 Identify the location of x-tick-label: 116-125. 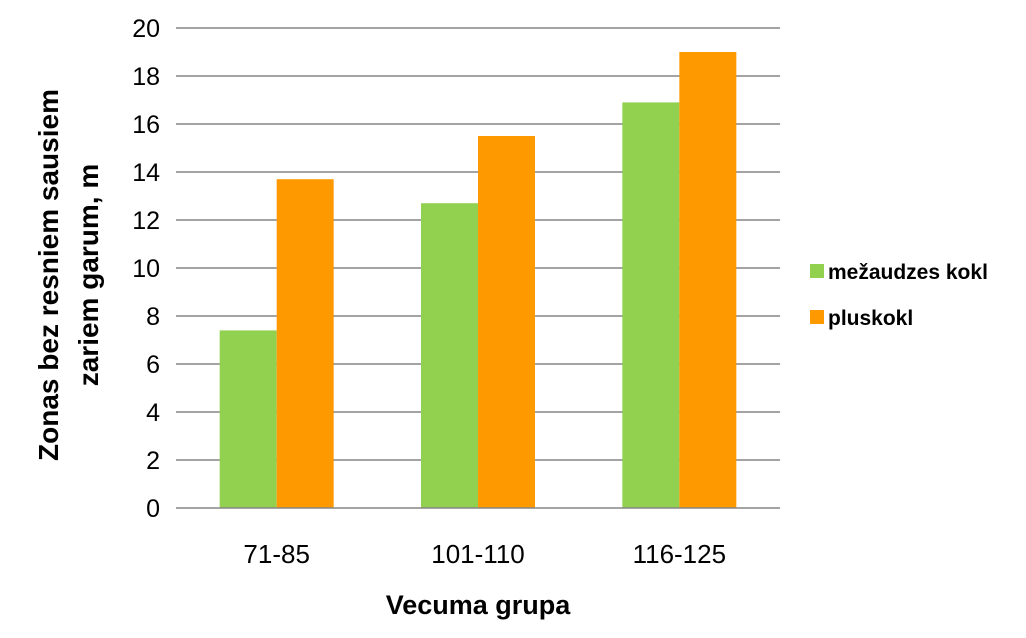
(680, 554).